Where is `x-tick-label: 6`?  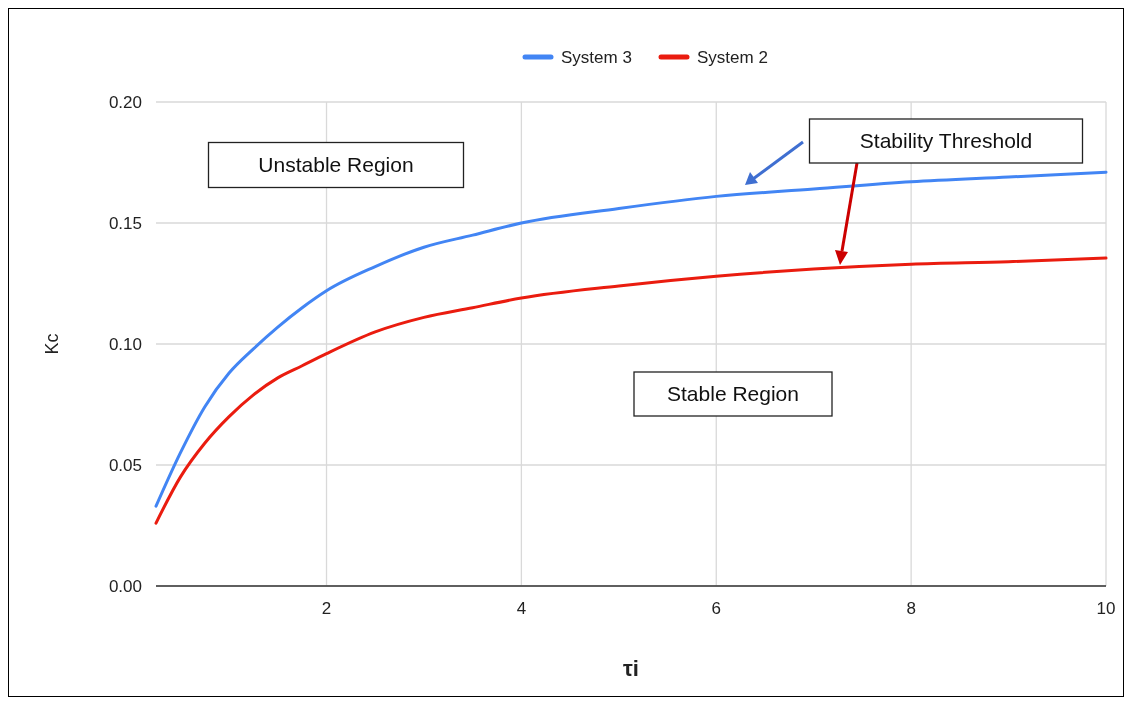
x-tick-label: 6 is located at coordinates (716, 608).